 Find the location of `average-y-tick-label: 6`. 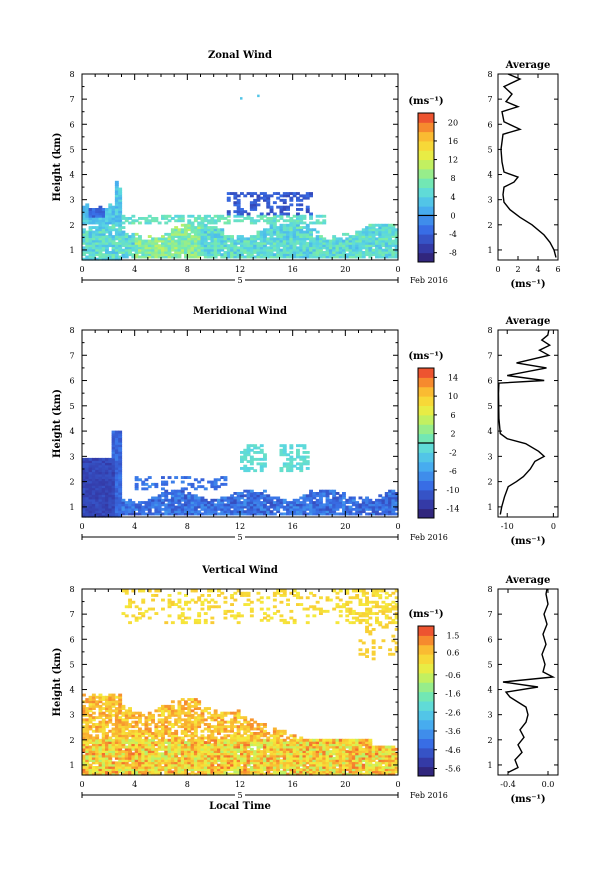

average-y-tick-label: 6 is located at coordinates (489, 124).